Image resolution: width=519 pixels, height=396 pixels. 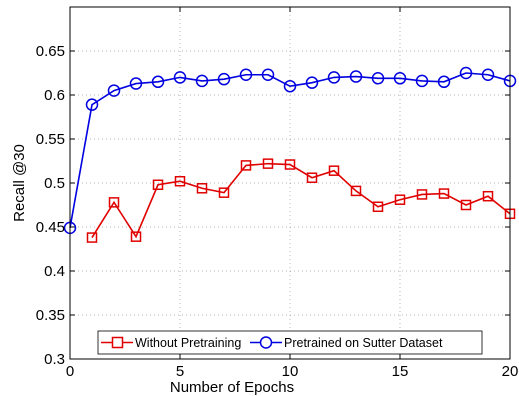 What do you see at coordinates (363, 343) in the screenshot?
I see `legend-label-pretrained: Pretrained on Sutter Dataset` at bounding box center [363, 343].